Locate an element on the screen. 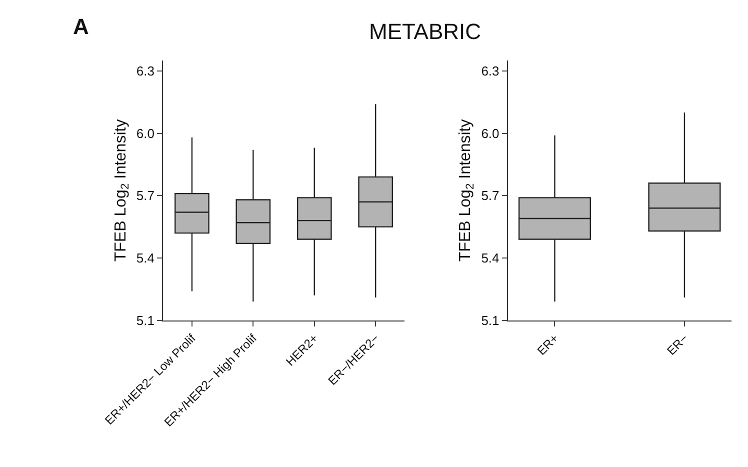  x-tick-label: ER+ is located at coordinates (548, 344).